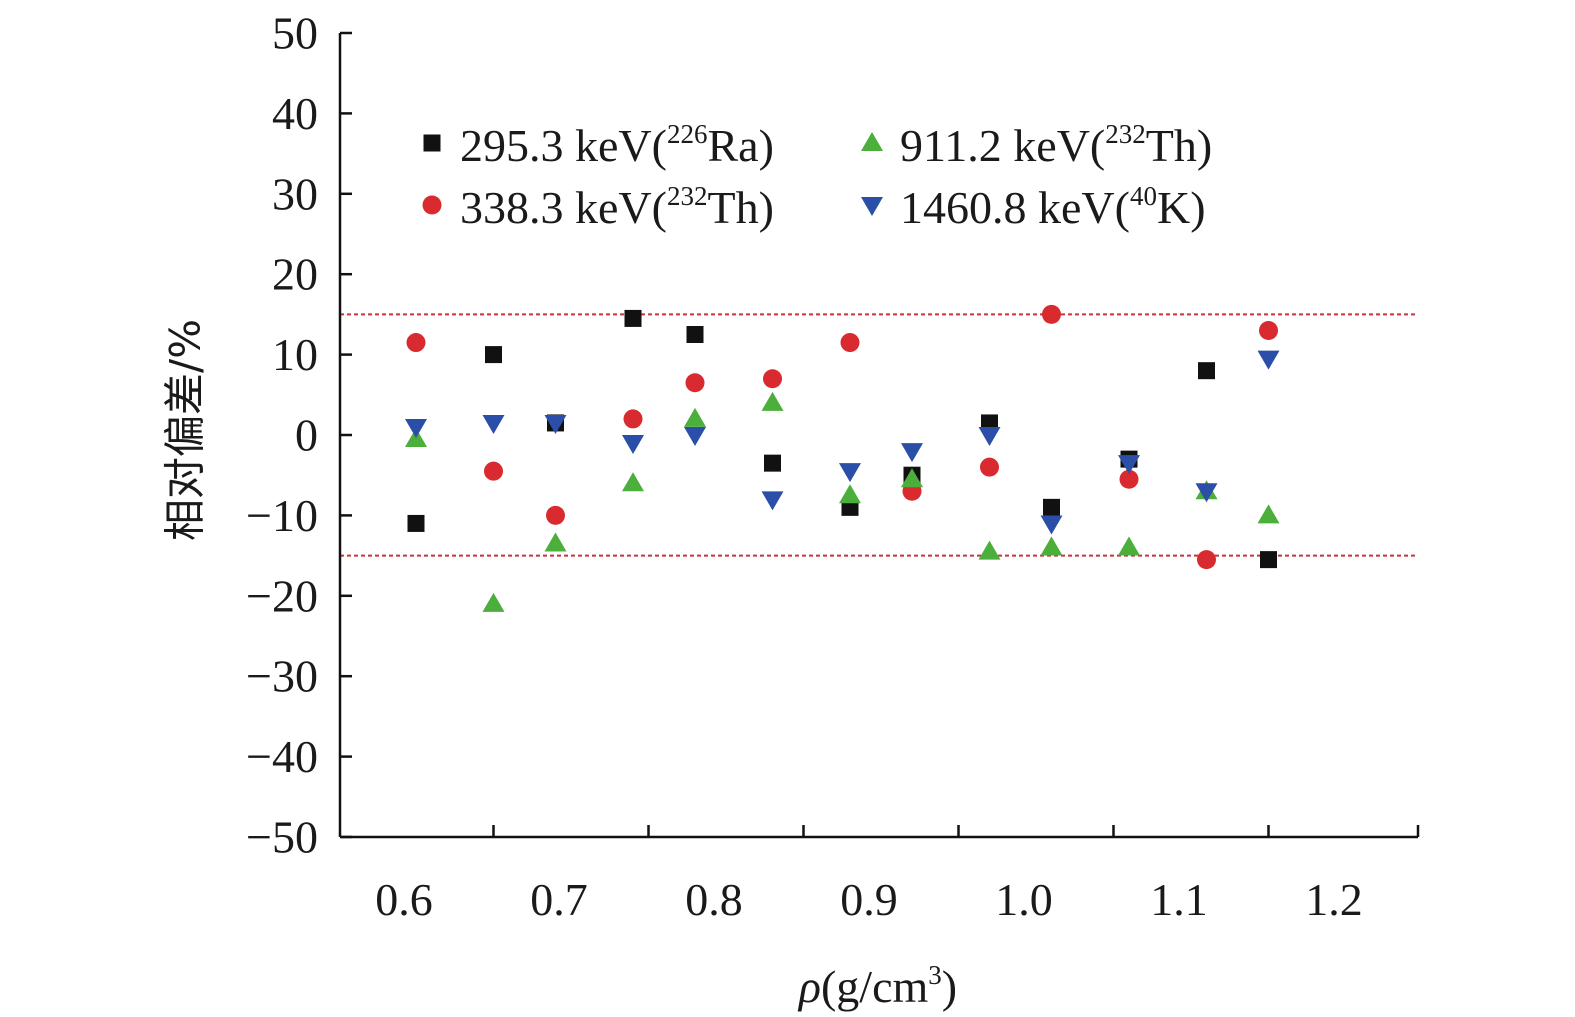 This screenshot has width=1575, height=1017. What do you see at coordinates (295, 354) in the screenshot?
I see `y-tick-label: 10` at bounding box center [295, 354].